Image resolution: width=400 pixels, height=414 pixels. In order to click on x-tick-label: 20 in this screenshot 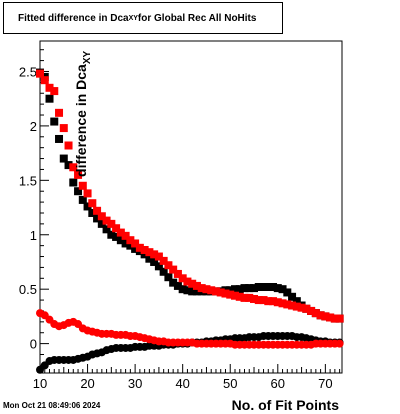, I will do `click(87, 383)`.